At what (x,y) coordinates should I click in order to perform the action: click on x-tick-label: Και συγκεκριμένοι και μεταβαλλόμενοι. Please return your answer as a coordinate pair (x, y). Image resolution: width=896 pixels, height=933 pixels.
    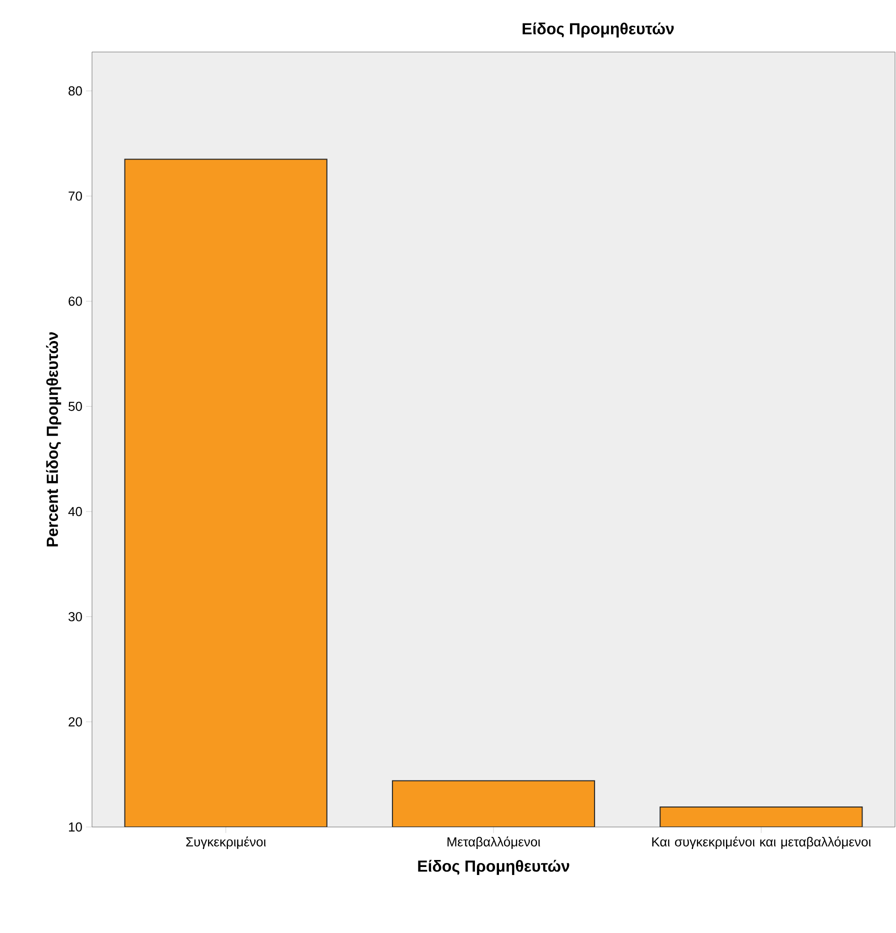
    Looking at the image, I should click on (761, 843).